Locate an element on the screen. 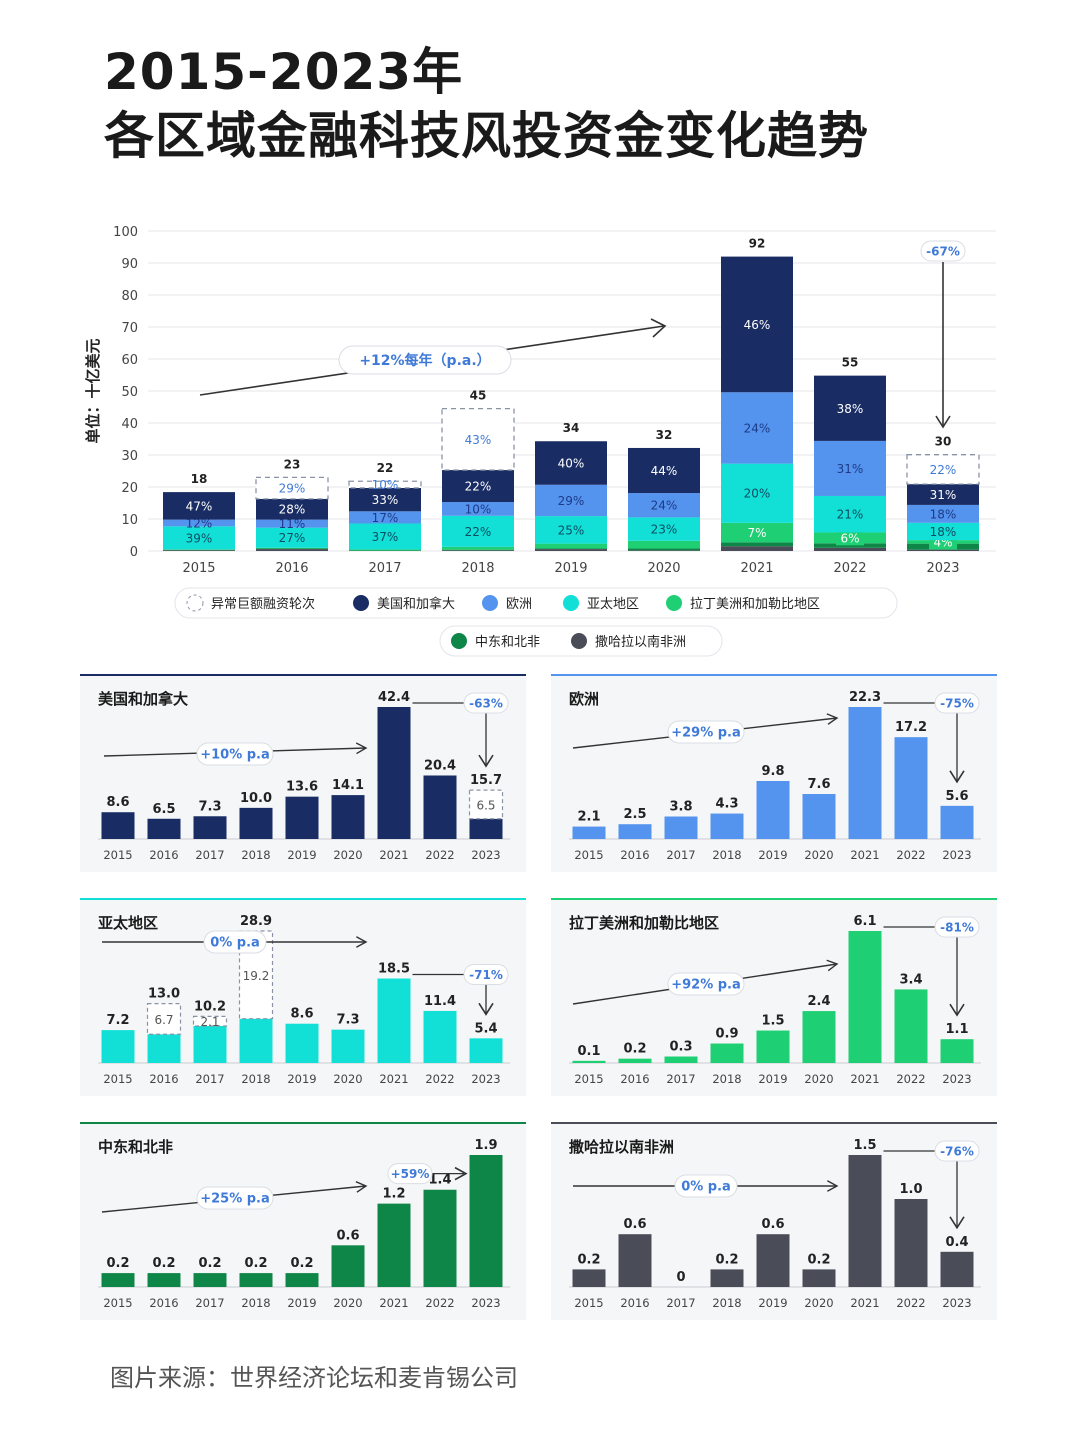 This screenshot has height=1440, width=1080. value-label: 0.4 is located at coordinates (956, 1242).